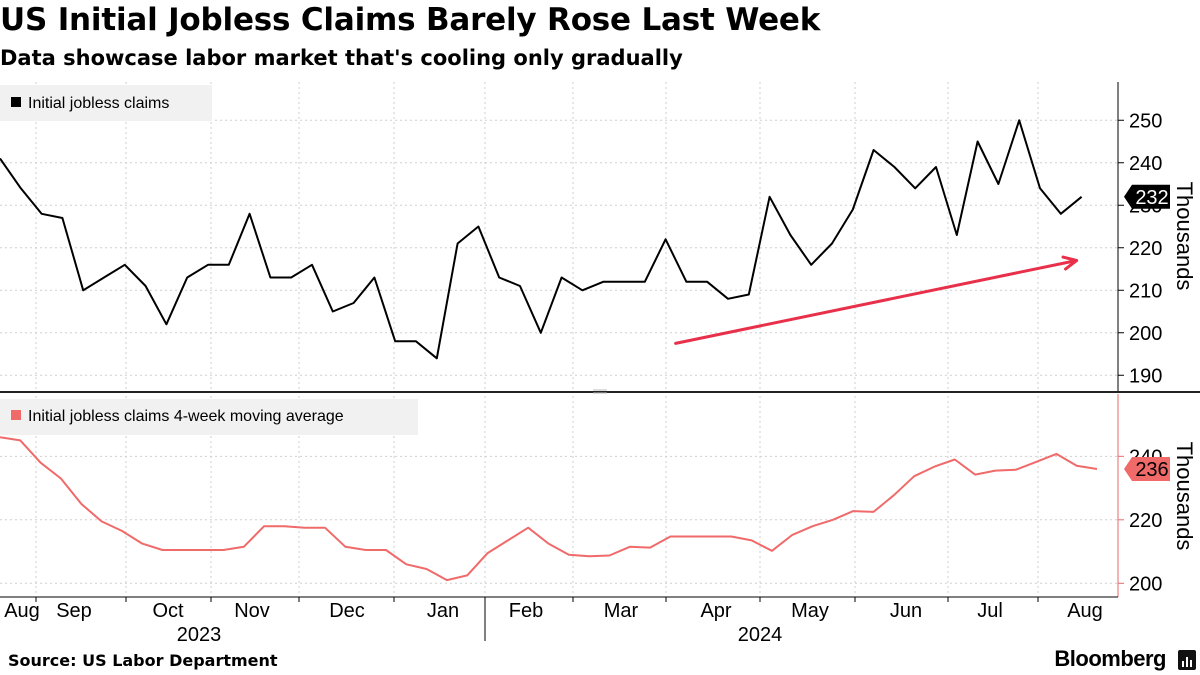  Describe the element at coordinates (16, 102) in the screenshot. I see `top-legend-swatch` at that location.